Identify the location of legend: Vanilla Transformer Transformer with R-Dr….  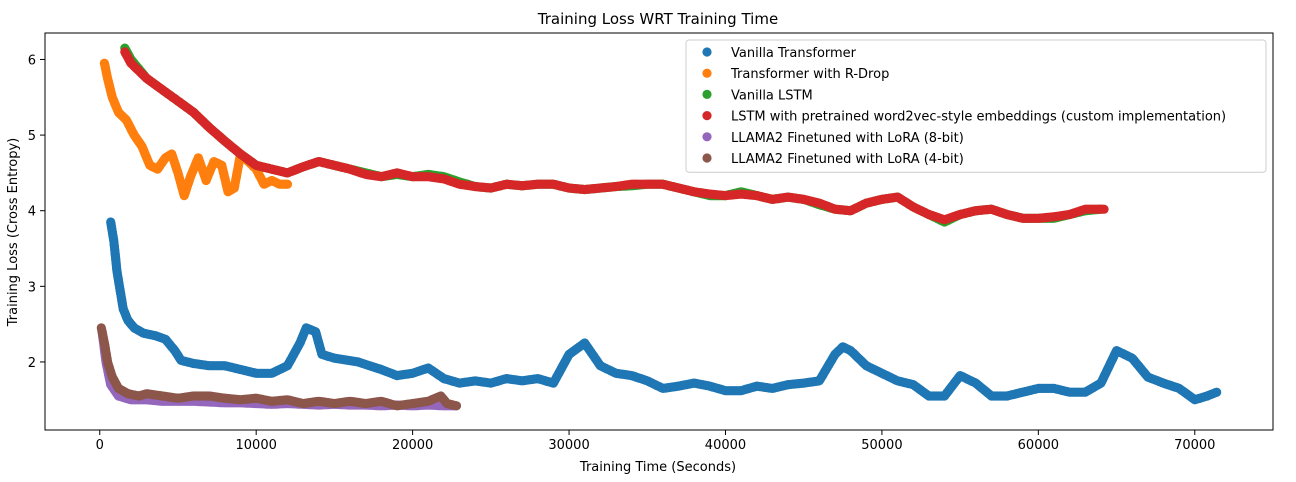
(976, 106).